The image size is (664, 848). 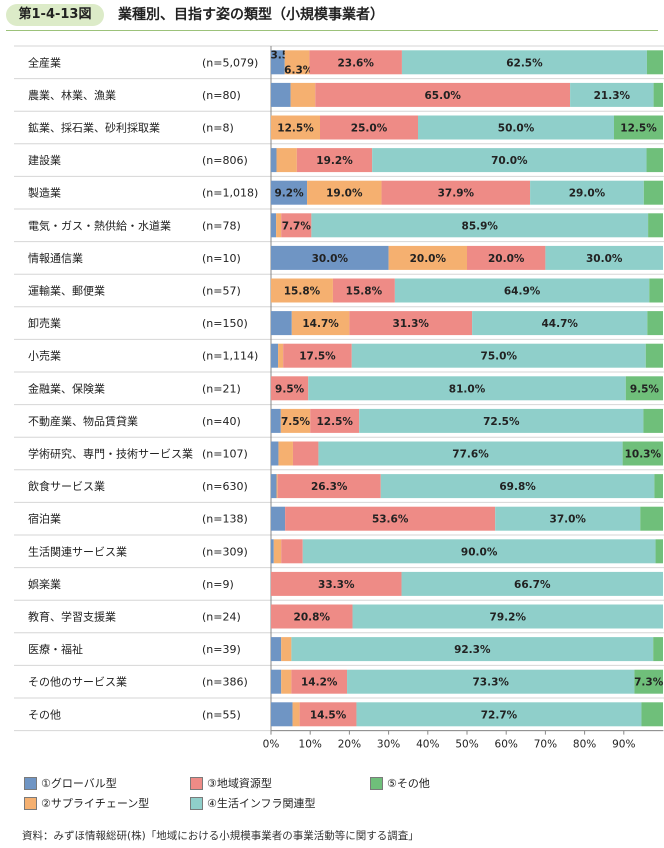 What do you see at coordinates (319, 683) in the screenshot?
I see `data-label: 14.2%` at bounding box center [319, 683].